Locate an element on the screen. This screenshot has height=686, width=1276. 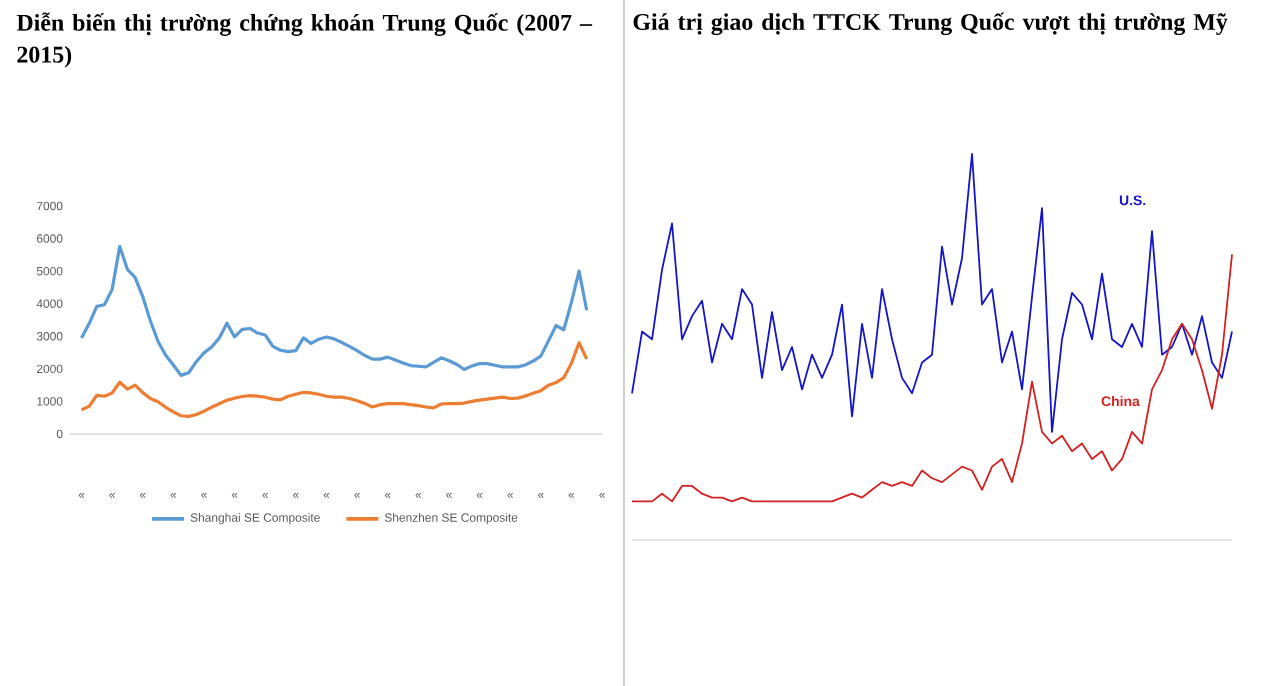
chart-title: Diễn biến thị trường chứng khoán Trung Quốc (2007 – 2015) is located at coordinates (304, 40).